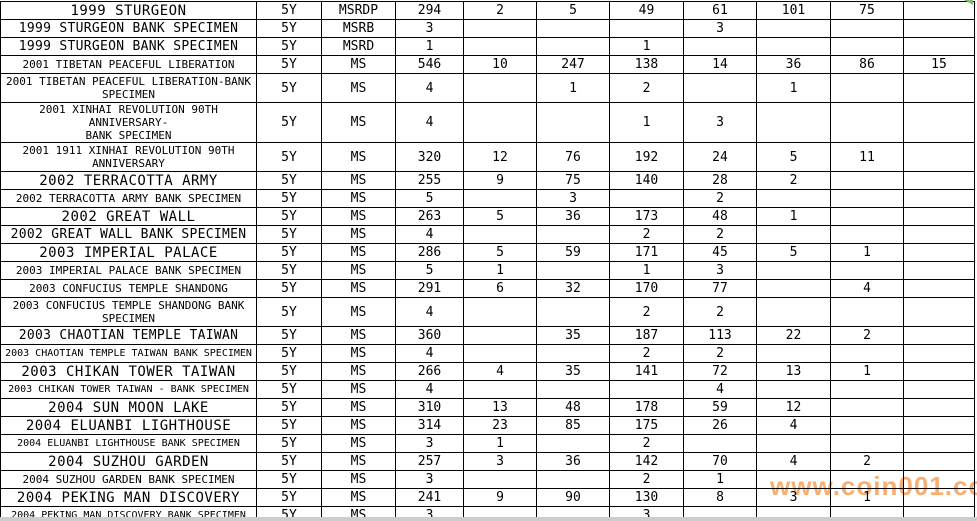  What do you see at coordinates (646, 64) in the screenshot?
I see `value-cell: 138` at bounding box center [646, 64].